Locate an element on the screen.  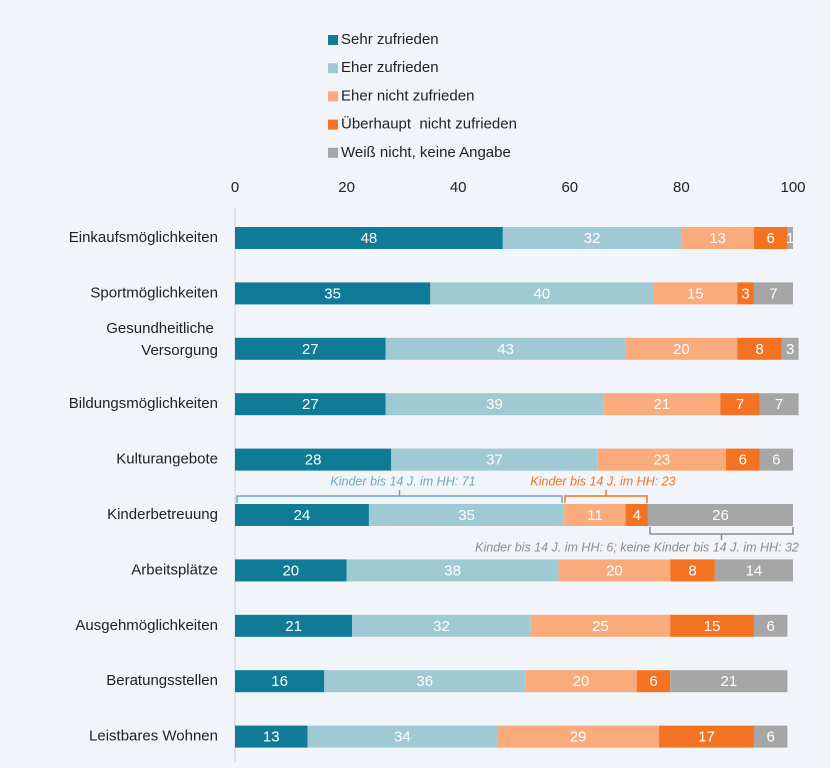
value-label: 28 is located at coordinates (313, 460).